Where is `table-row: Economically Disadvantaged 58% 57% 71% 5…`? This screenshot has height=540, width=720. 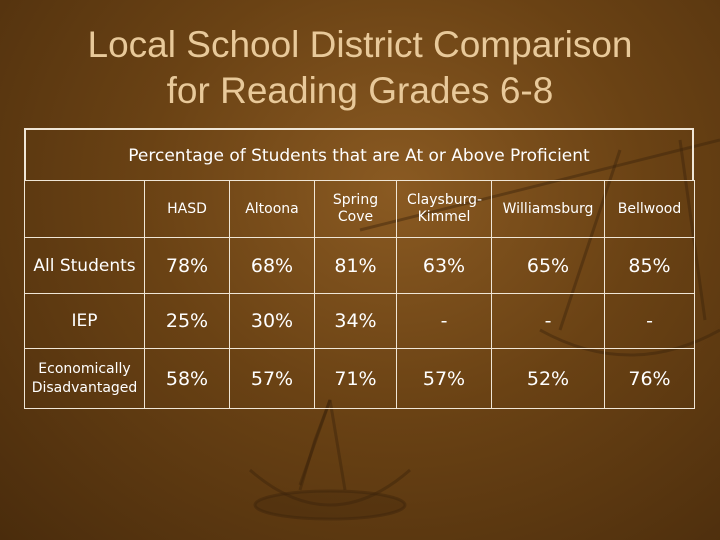
table-row: Economically Disadvantaged 58% 57% 71% 5… is located at coordinates (359, 378).